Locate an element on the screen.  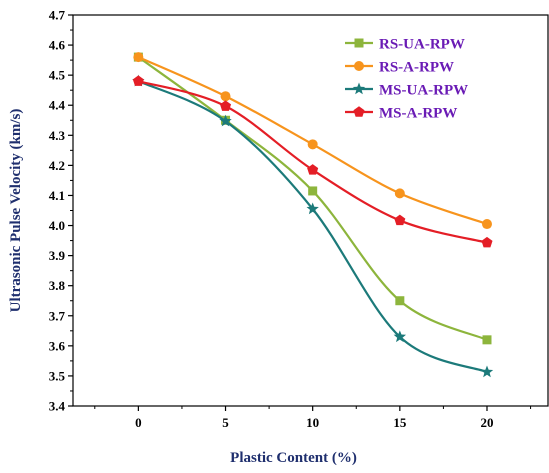
y-tick-label: 3.9 is located at coordinates (57, 255).